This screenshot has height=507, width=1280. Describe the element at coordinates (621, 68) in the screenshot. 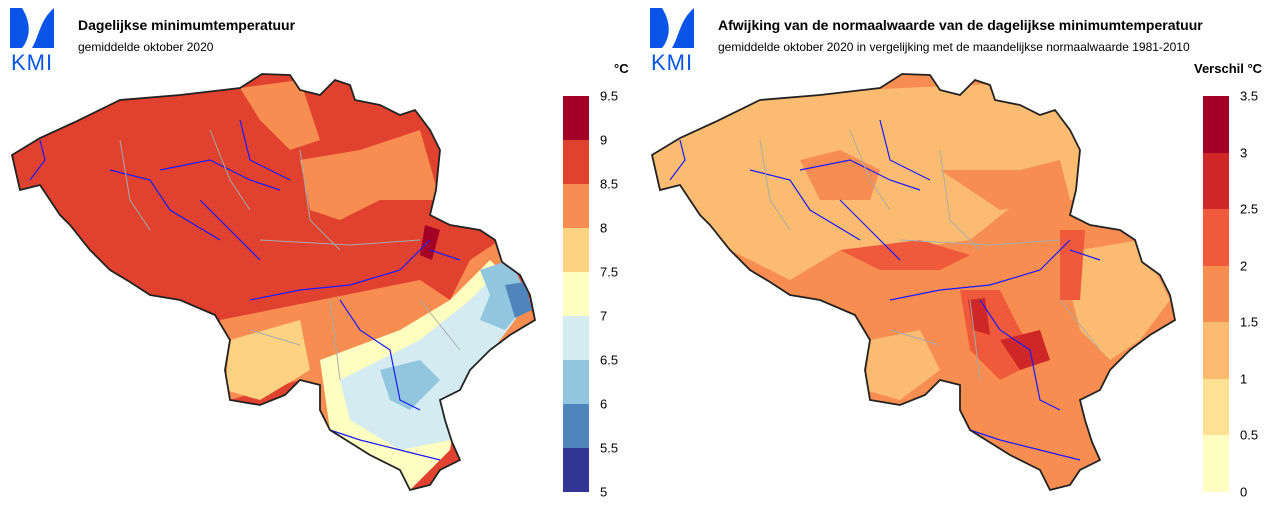

I see `legend-unit: °C` at that location.